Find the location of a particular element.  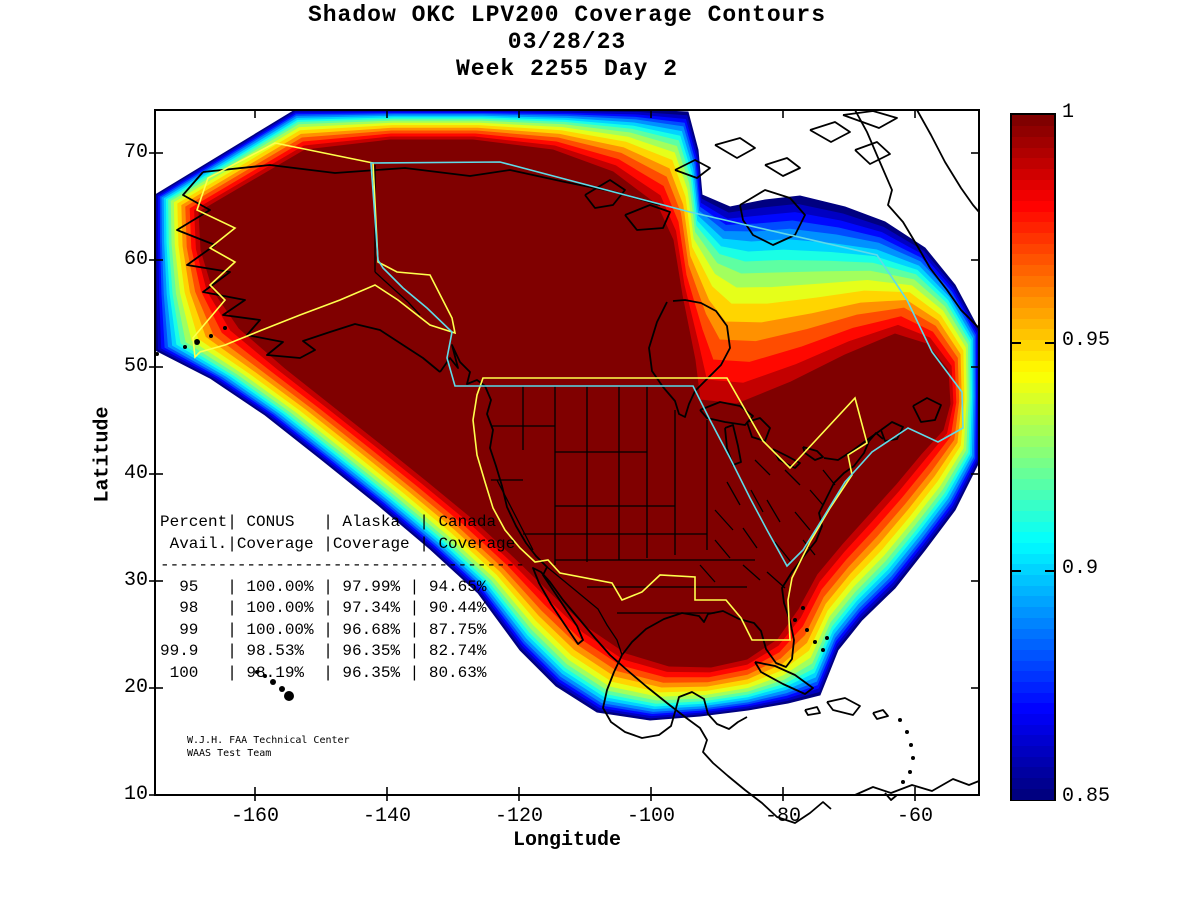

table-line: 100 | 98.19% | 96.35% | 80.63% is located at coordinates (323, 672).